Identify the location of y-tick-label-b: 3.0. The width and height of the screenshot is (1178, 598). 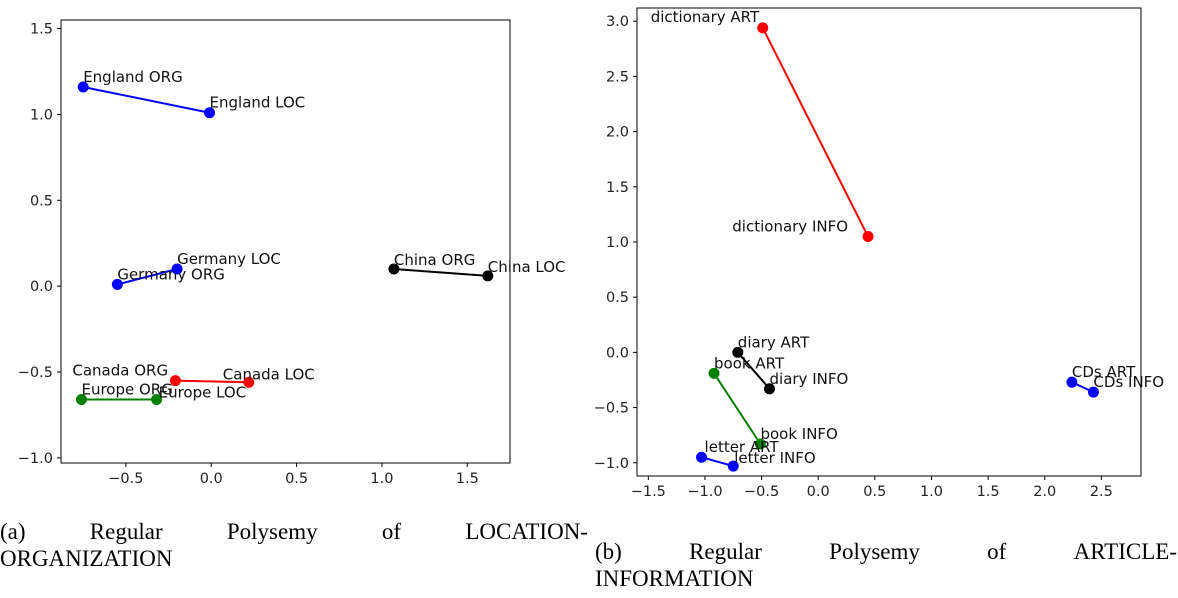
(617, 22).